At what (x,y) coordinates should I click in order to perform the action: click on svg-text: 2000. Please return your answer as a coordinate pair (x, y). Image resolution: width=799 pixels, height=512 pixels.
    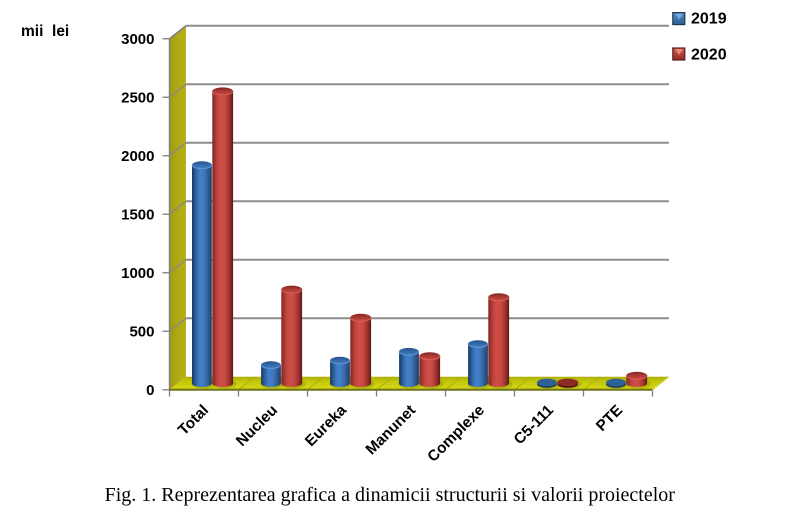
    Looking at the image, I should click on (137, 156).